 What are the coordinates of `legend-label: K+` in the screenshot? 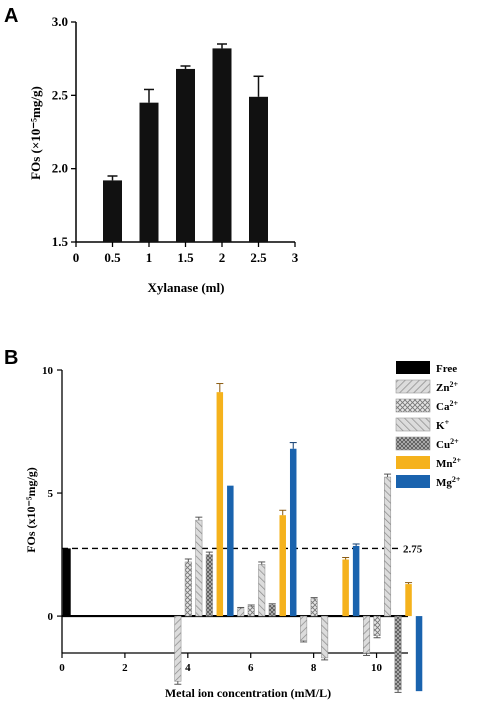 It's located at (443, 425).